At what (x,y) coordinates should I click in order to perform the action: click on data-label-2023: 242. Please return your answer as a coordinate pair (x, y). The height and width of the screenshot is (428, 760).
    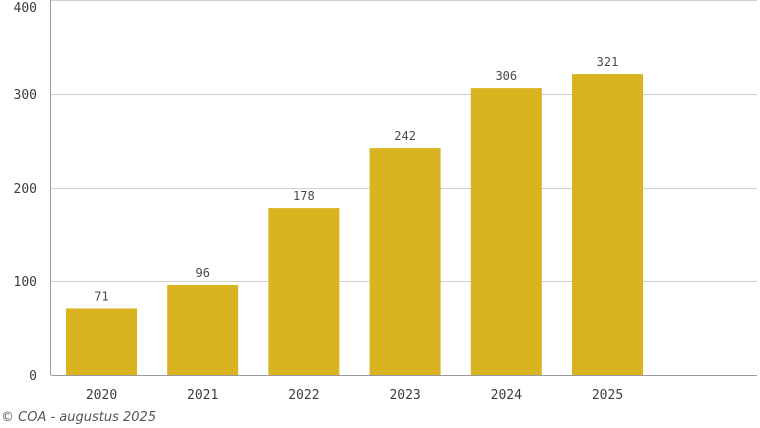
    Looking at the image, I should click on (405, 136).